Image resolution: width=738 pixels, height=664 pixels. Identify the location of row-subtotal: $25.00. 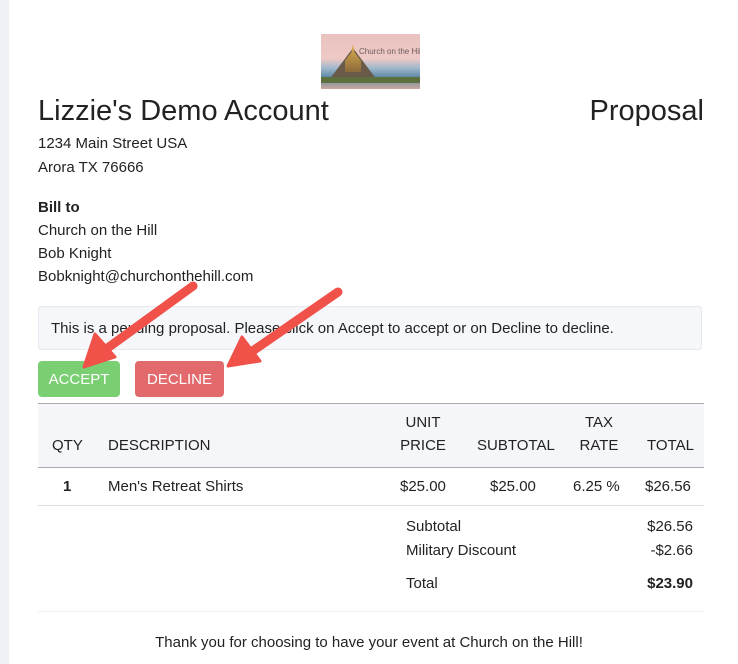
(513, 486).